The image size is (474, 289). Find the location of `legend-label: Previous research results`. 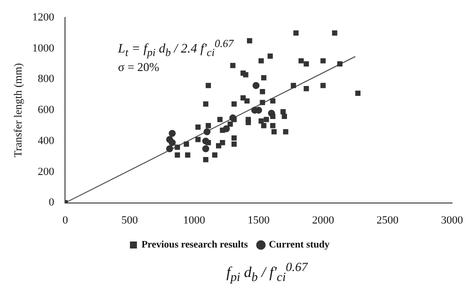

legend-label: Previous research results is located at coordinates (194, 245).